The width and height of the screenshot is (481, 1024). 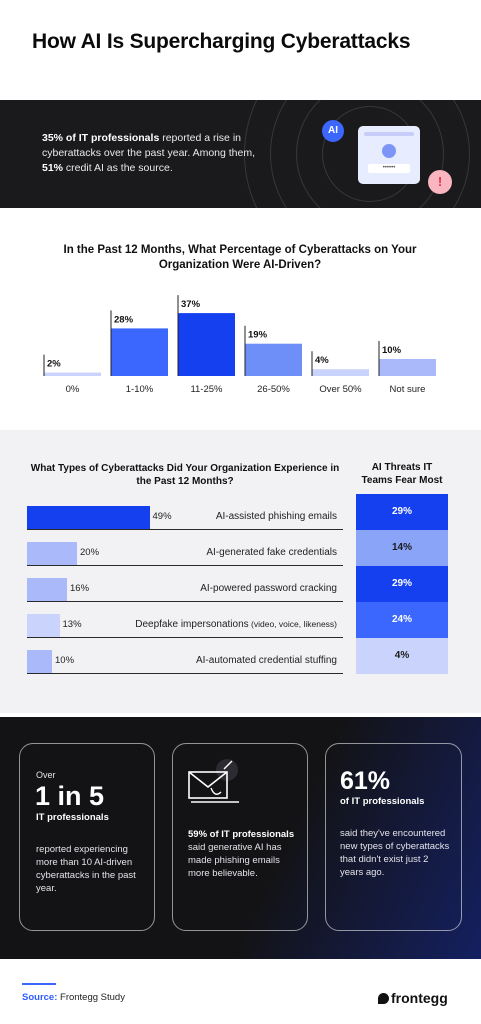 What do you see at coordinates (80, 588) in the screenshot?
I see `attack-type-value: 16%` at bounding box center [80, 588].